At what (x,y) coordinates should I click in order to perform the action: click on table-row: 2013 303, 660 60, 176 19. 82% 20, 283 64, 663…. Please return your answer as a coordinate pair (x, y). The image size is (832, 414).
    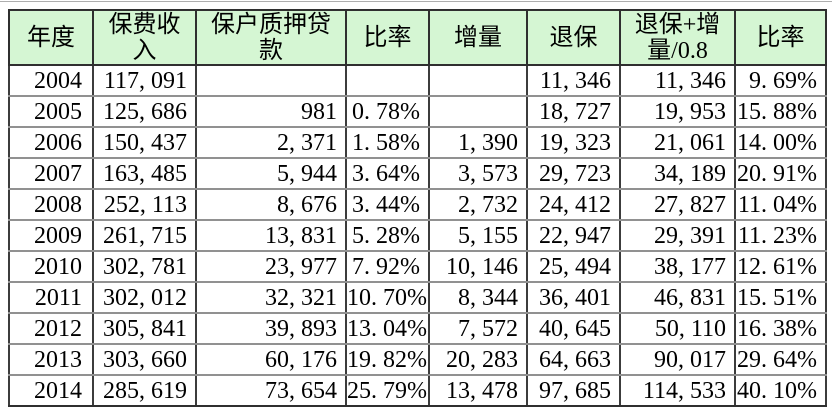
    Looking at the image, I should click on (417, 359).